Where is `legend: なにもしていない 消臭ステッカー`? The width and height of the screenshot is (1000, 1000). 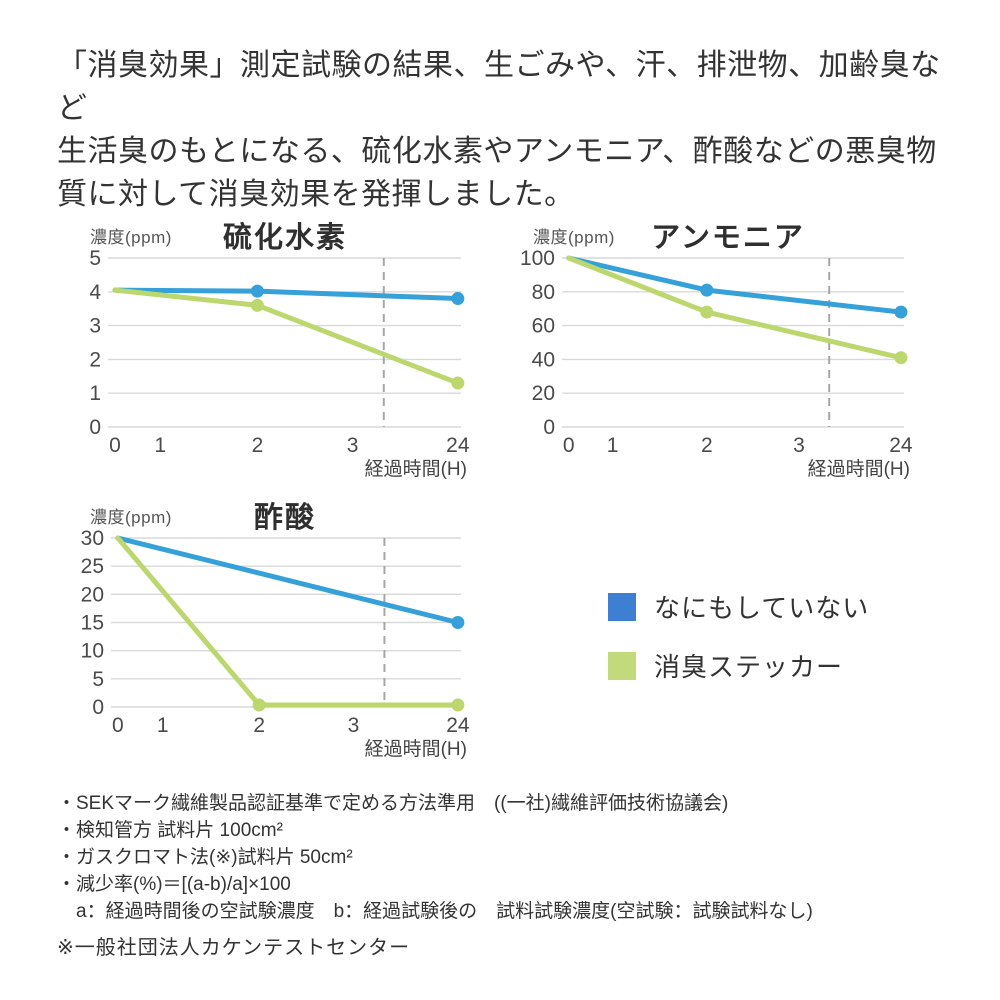 legend: なにもしていない 消臭ステッカー is located at coordinates (738, 647).